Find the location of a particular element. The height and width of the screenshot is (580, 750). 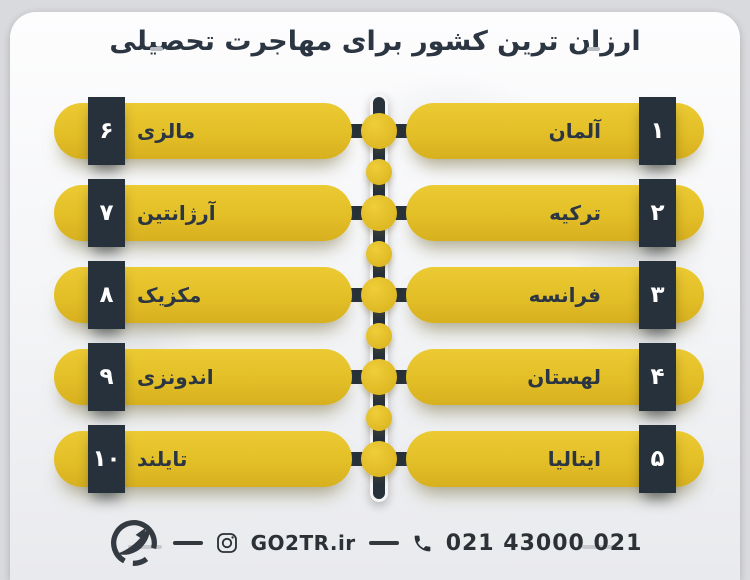

rank-number: ۳ is located at coordinates (657, 295).